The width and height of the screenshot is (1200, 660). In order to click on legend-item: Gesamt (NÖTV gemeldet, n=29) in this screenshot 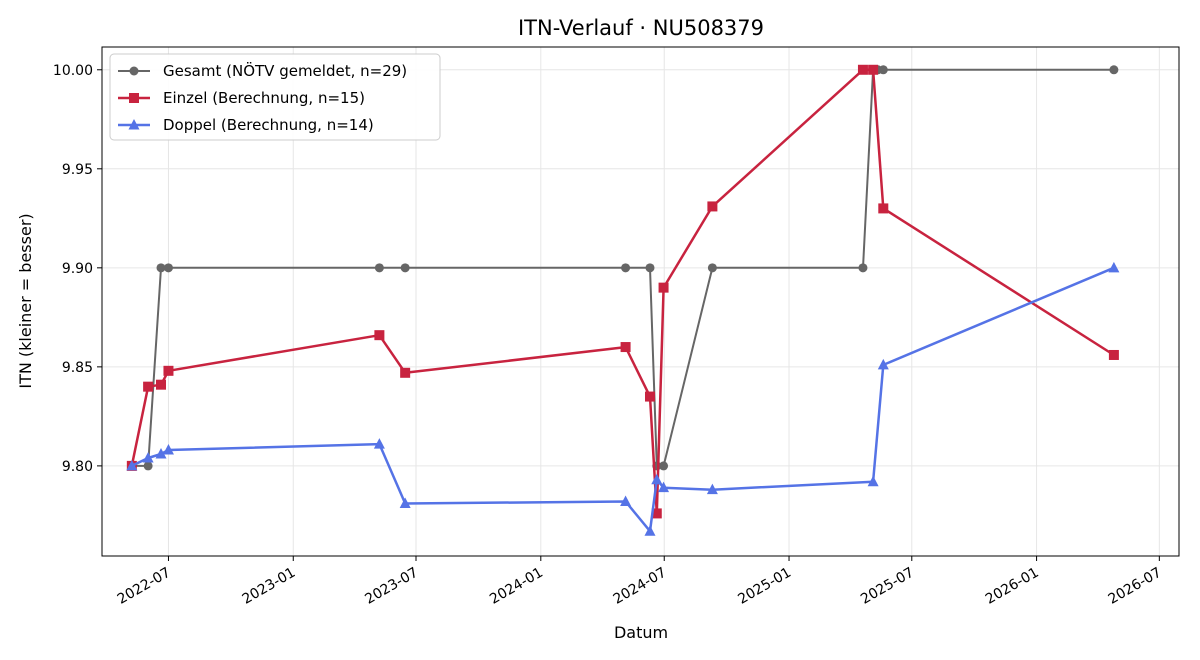, I will do `click(262, 70)`.